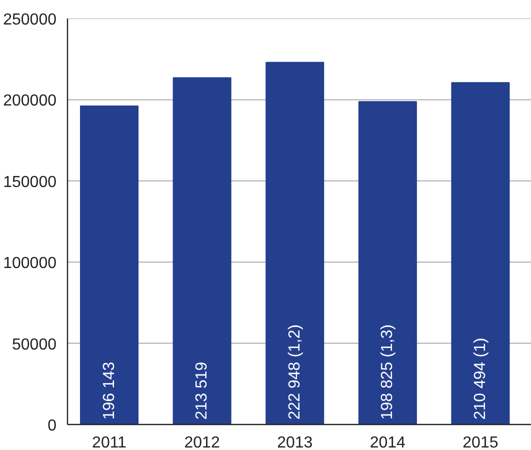 This screenshot has height=450, width=531. What do you see at coordinates (30, 20) in the screenshot?
I see `y-tick-label: 250000` at bounding box center [30, 20].